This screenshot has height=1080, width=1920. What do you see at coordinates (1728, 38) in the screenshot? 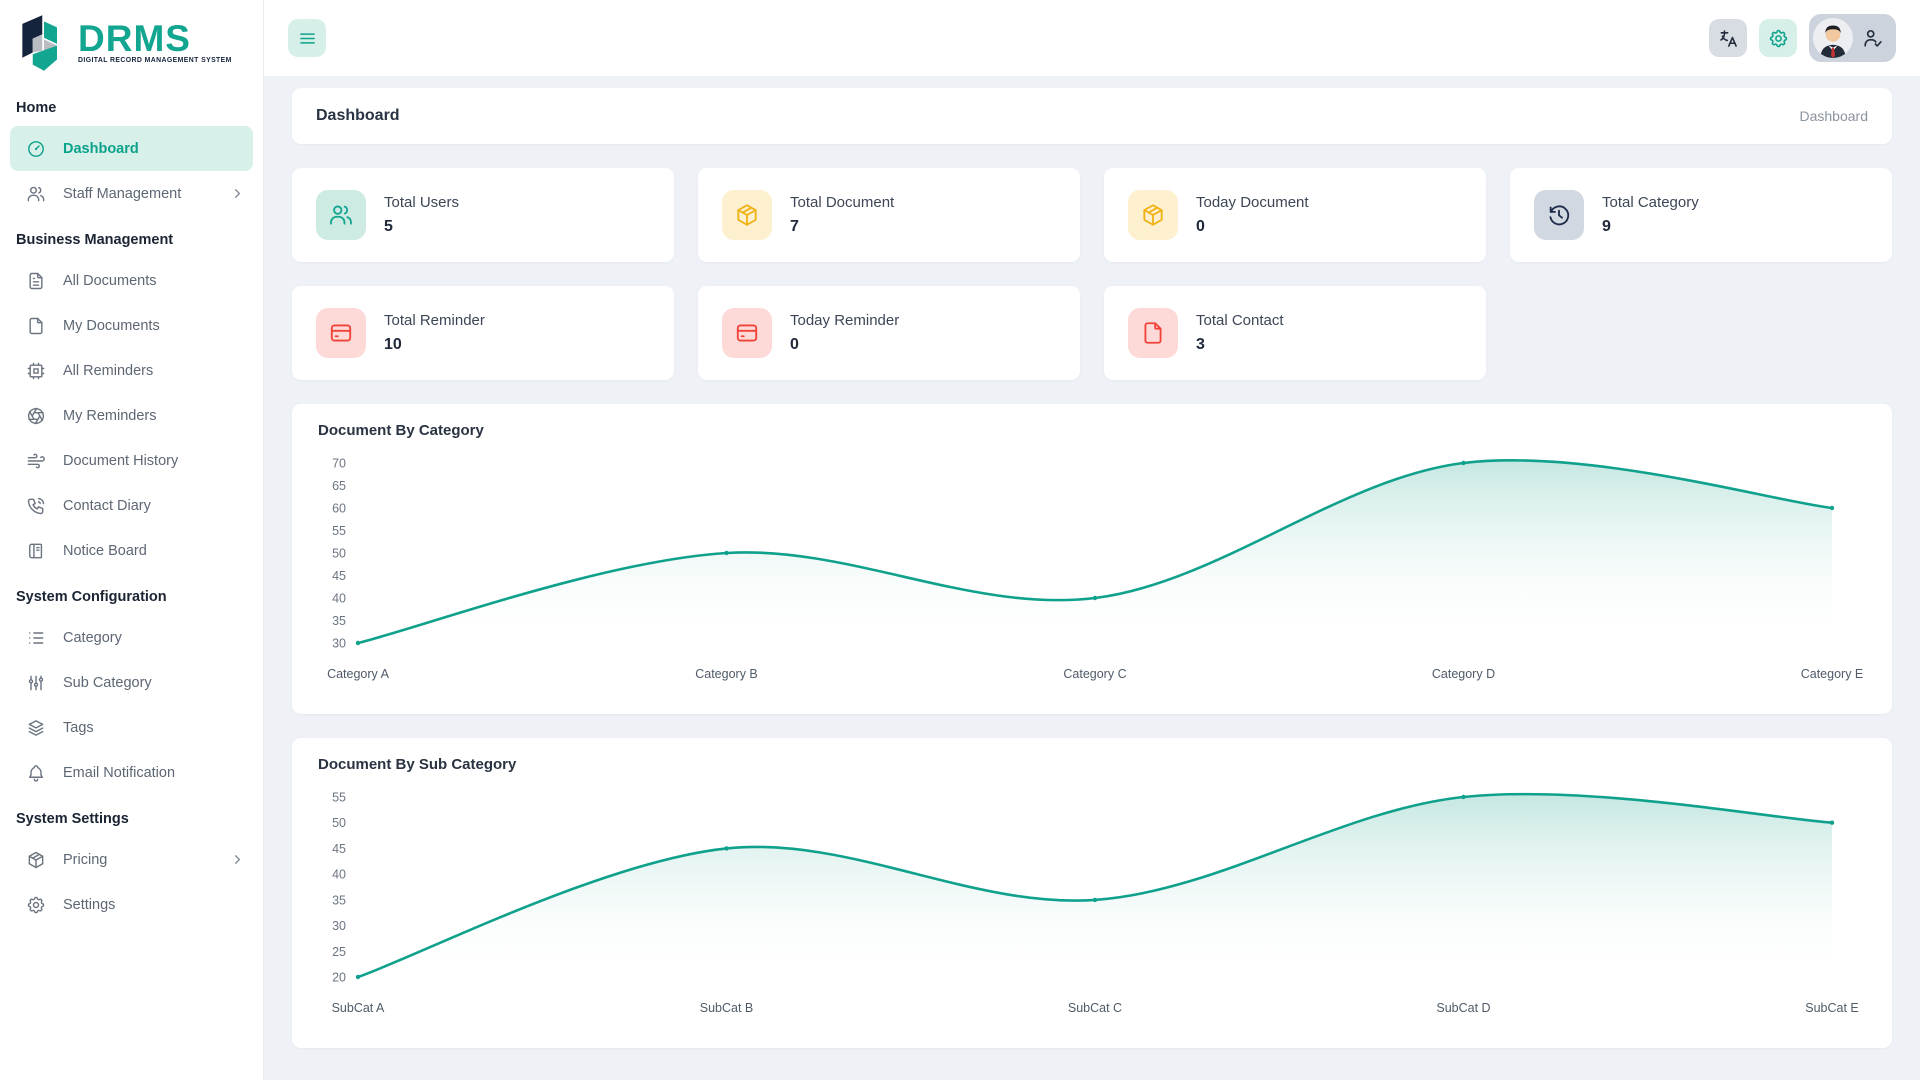
I see `language-button` at bounding box center [1728, 38].